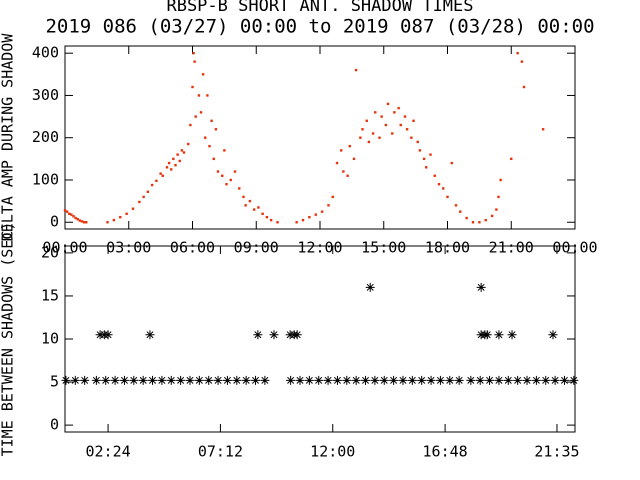 The image size is (640, 480). Describe the element at coordinates (192, 248) in the screenshot. I see `x-tick-label: 06:00` at that location.